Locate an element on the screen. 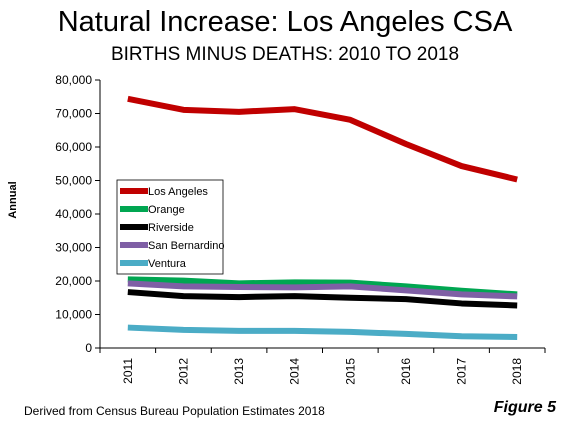  series-line-orange is located at coordinates (322, 287).